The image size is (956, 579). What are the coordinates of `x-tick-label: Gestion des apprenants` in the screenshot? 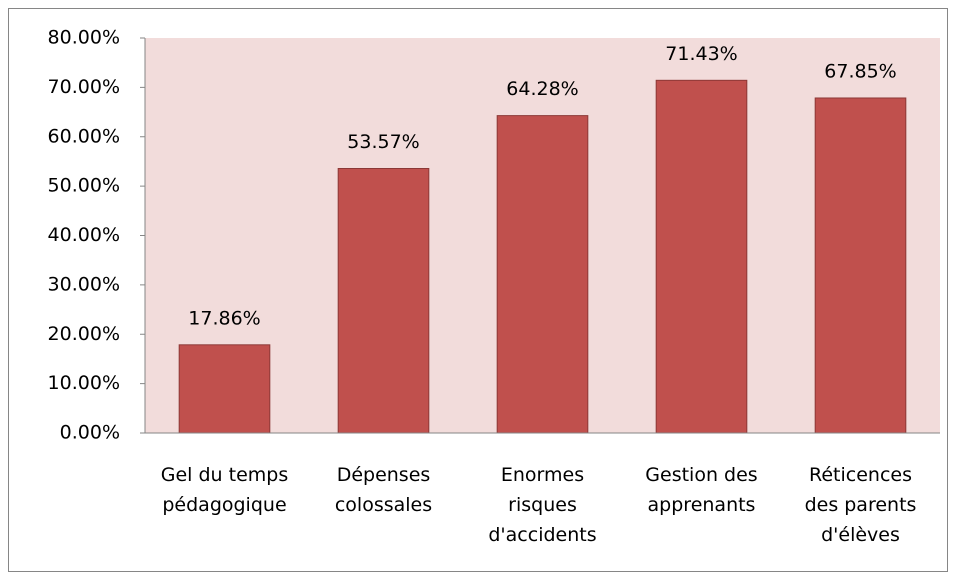 It's located at (701, 490).